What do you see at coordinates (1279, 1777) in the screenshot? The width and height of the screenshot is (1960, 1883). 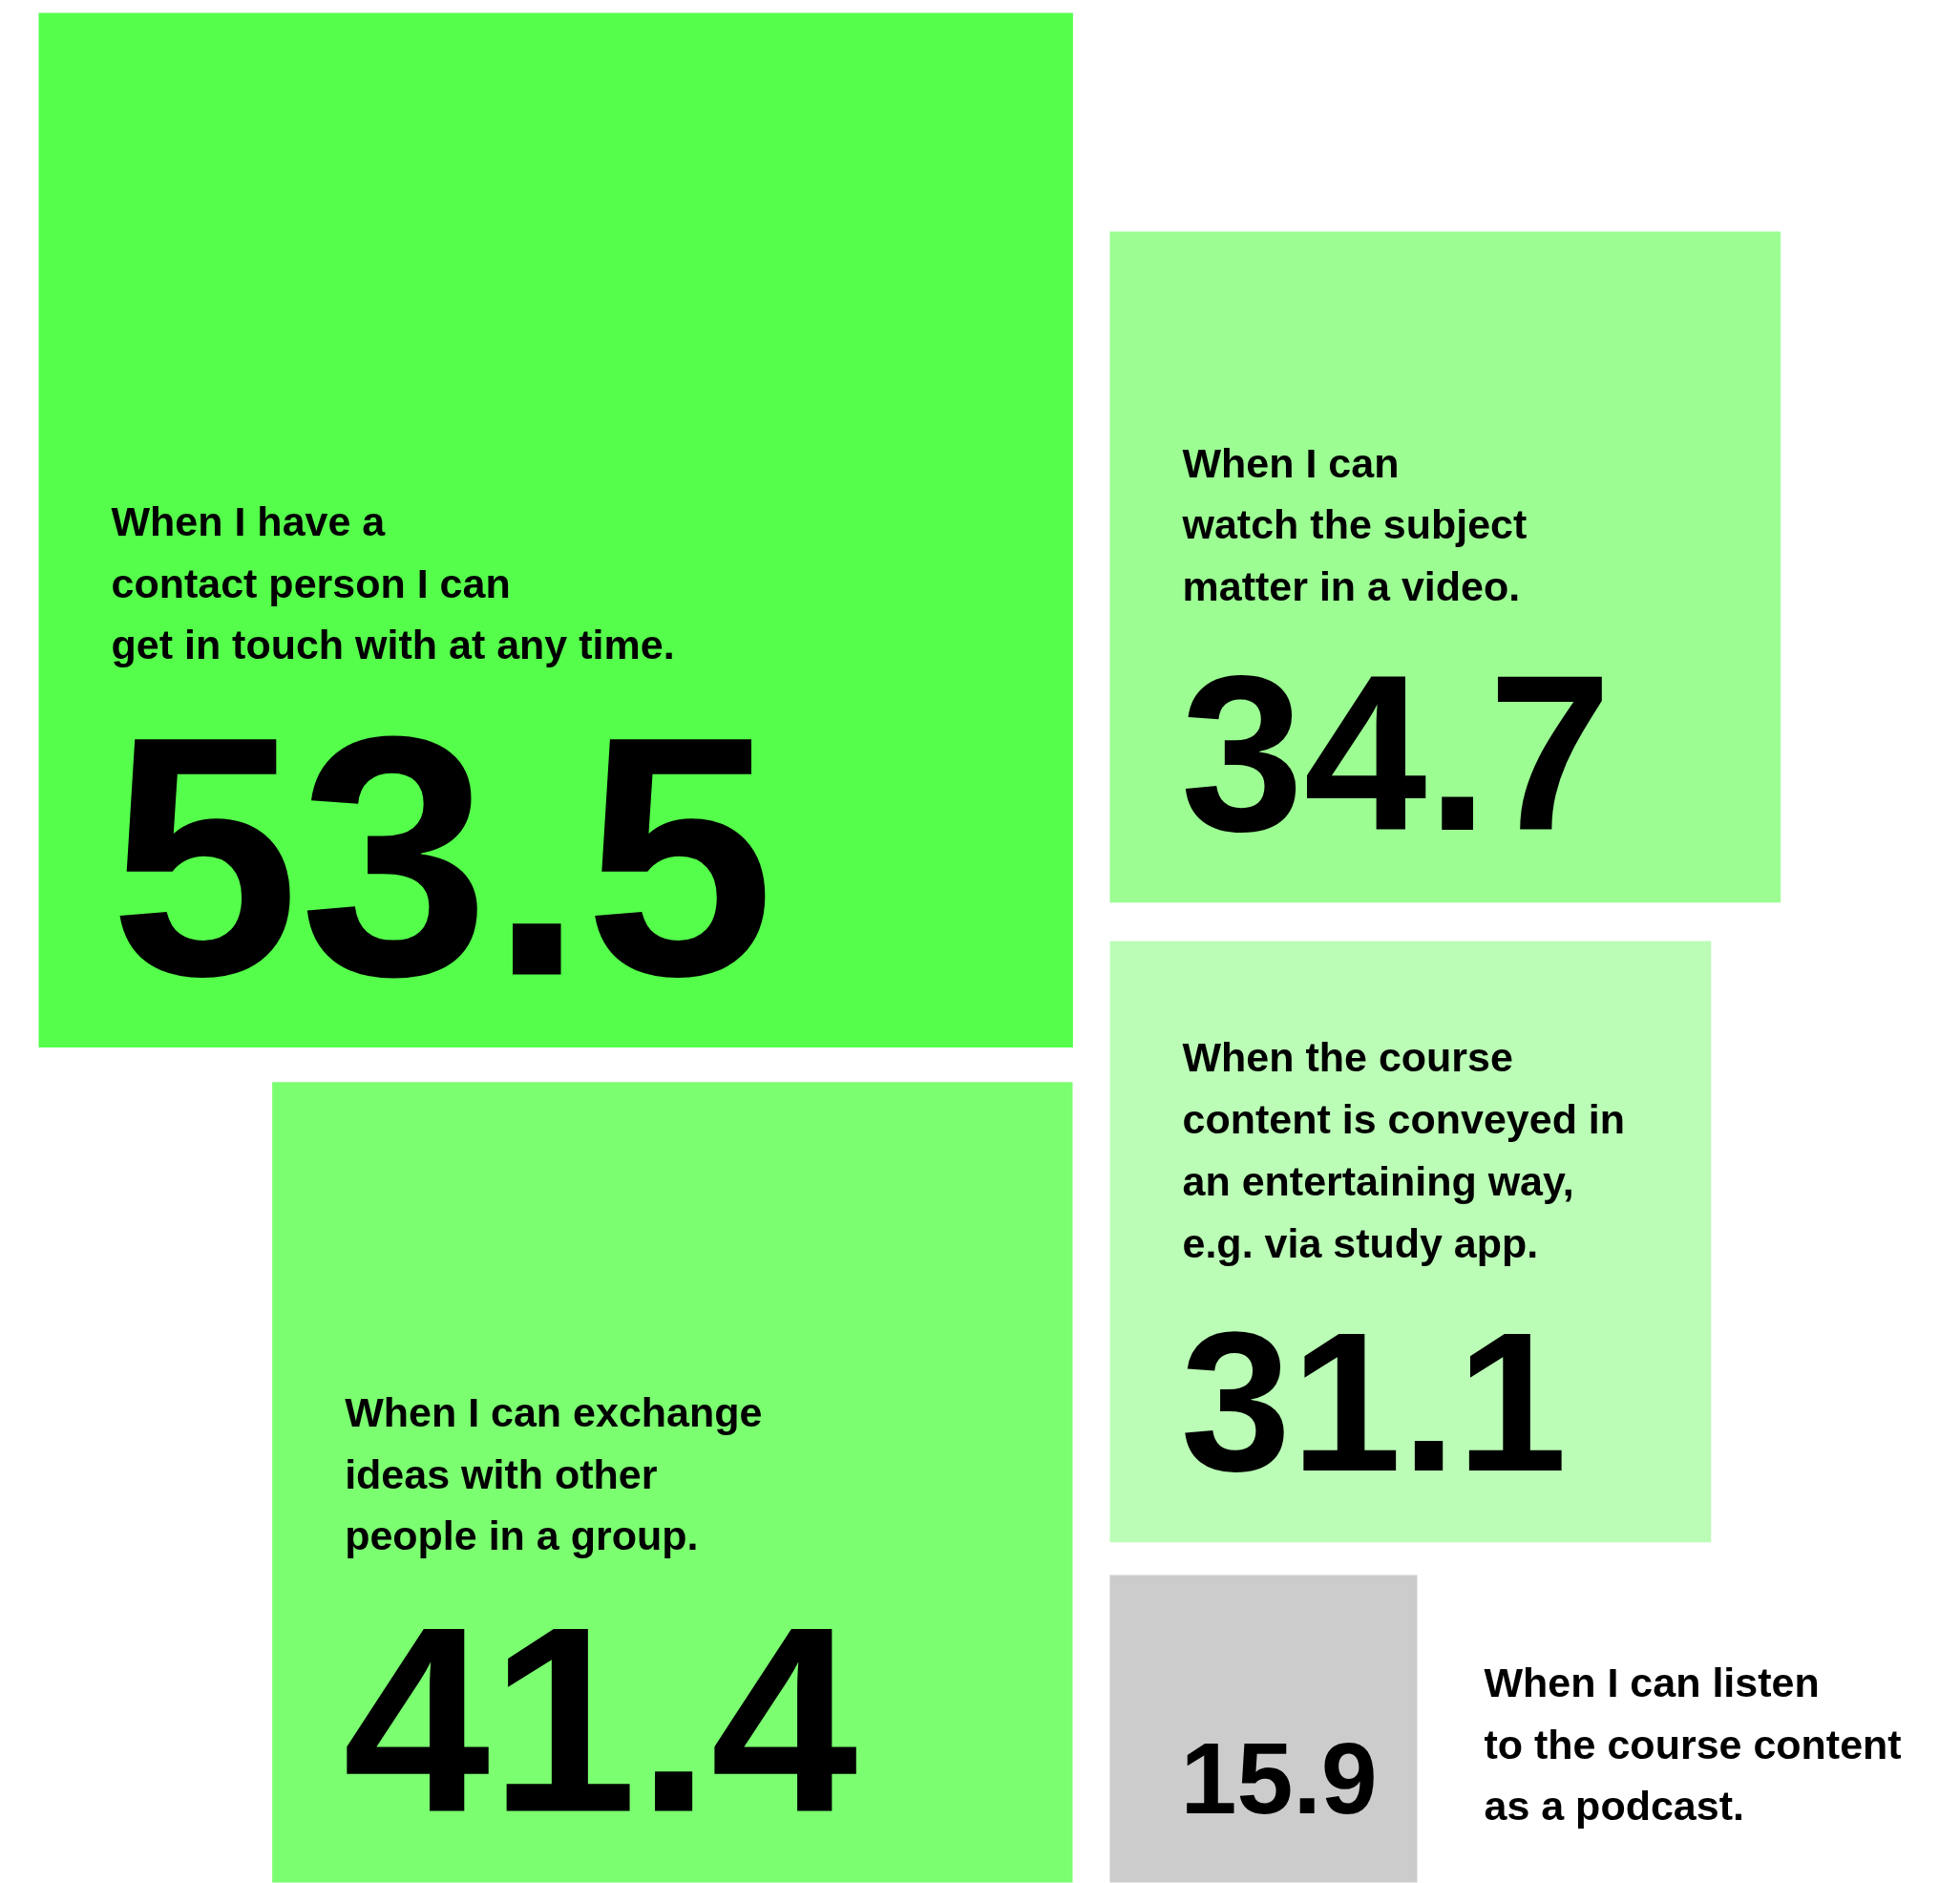 I see `data-label: 15.9` at bounding box center [1279, 1777].